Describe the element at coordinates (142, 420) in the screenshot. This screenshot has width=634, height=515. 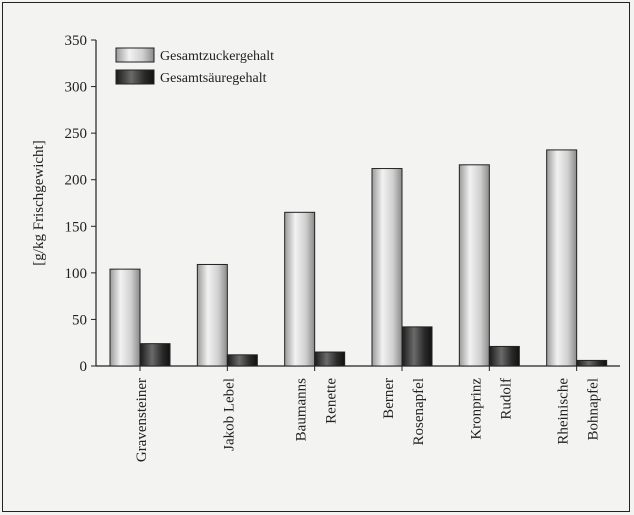
I see `x-tick-label: Gravensteiner` at that location.